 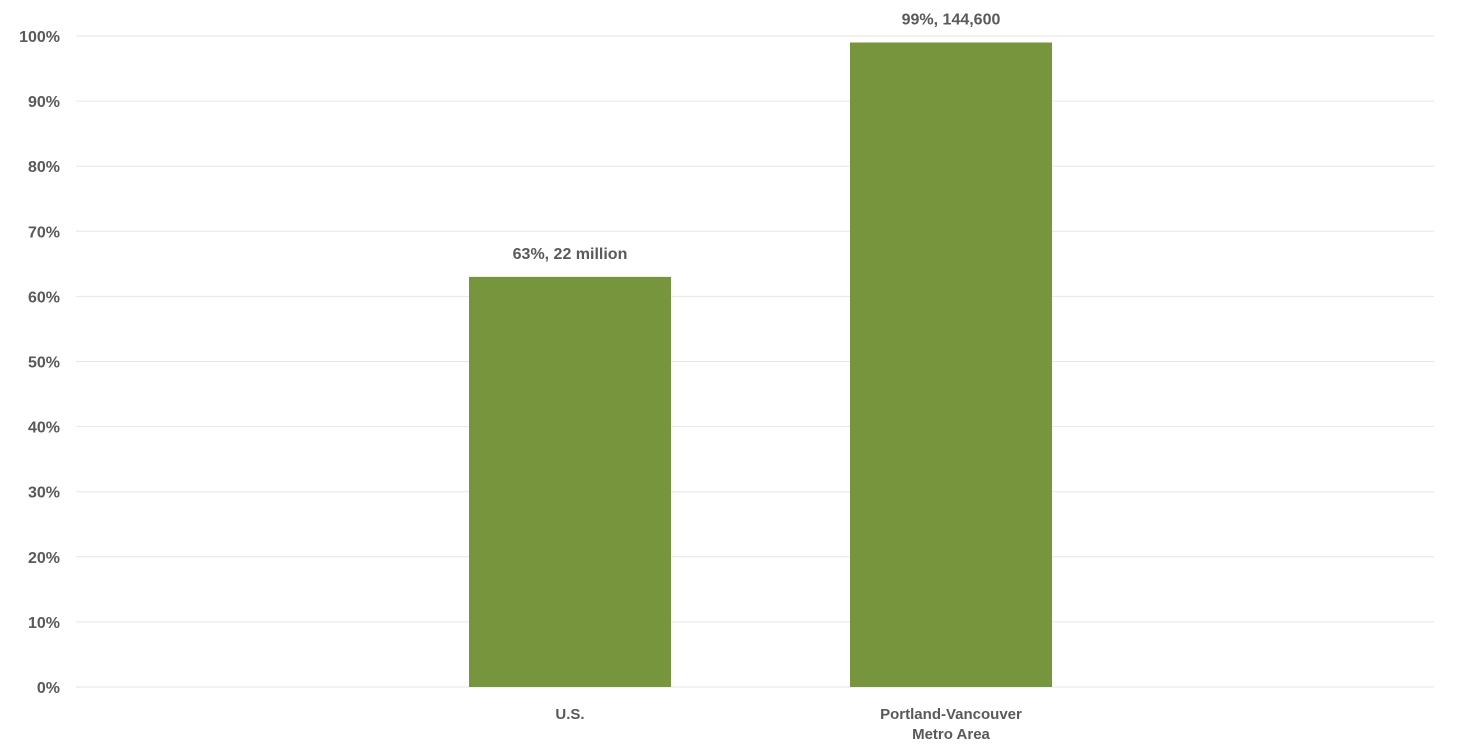 I want to click on data-label-0: 63%, 22 million, so click(x=570, y=254).